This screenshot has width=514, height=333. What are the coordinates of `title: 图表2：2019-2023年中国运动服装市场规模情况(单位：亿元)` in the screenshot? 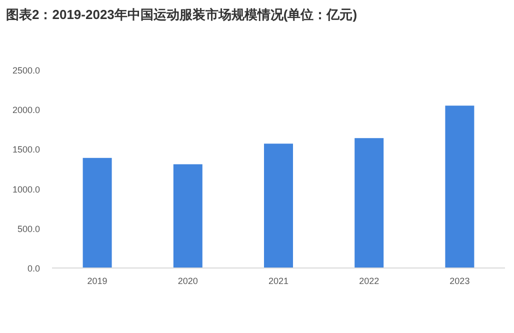 It's located at (182, 14).